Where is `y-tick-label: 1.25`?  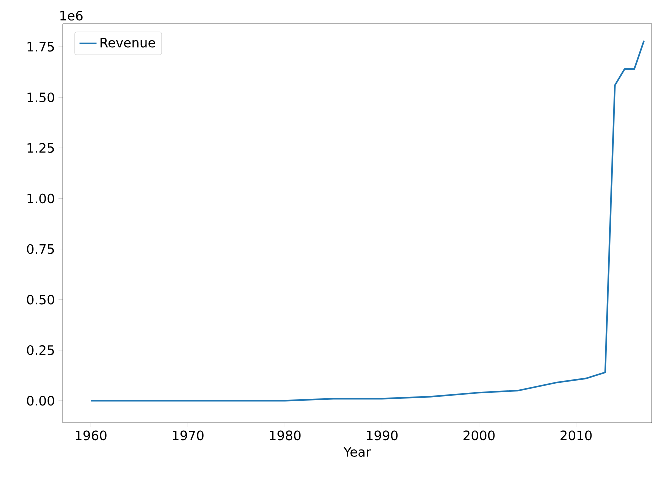
y-tick-label: 1.25 is located at coordinates (41, 148).